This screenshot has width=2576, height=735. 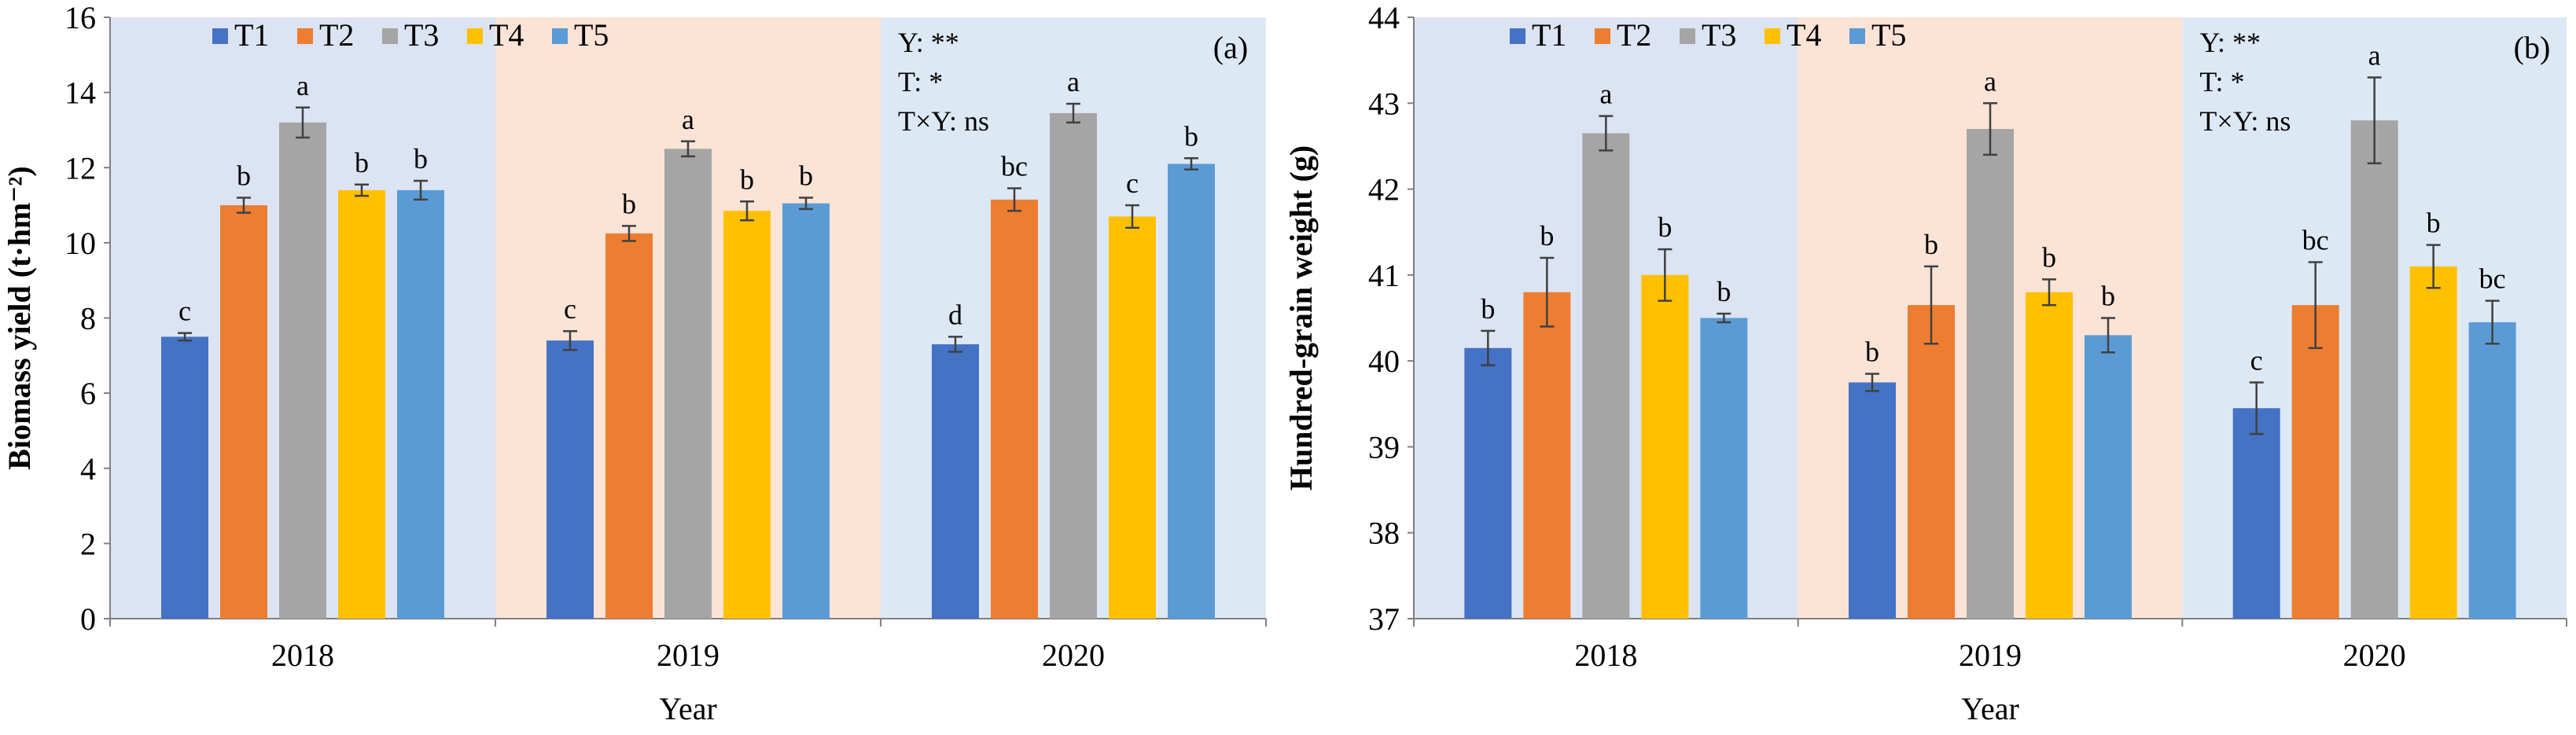 I want to click on y-axis-title: Biomass yield (t·hm⁻²), so click(x=19, y=318).